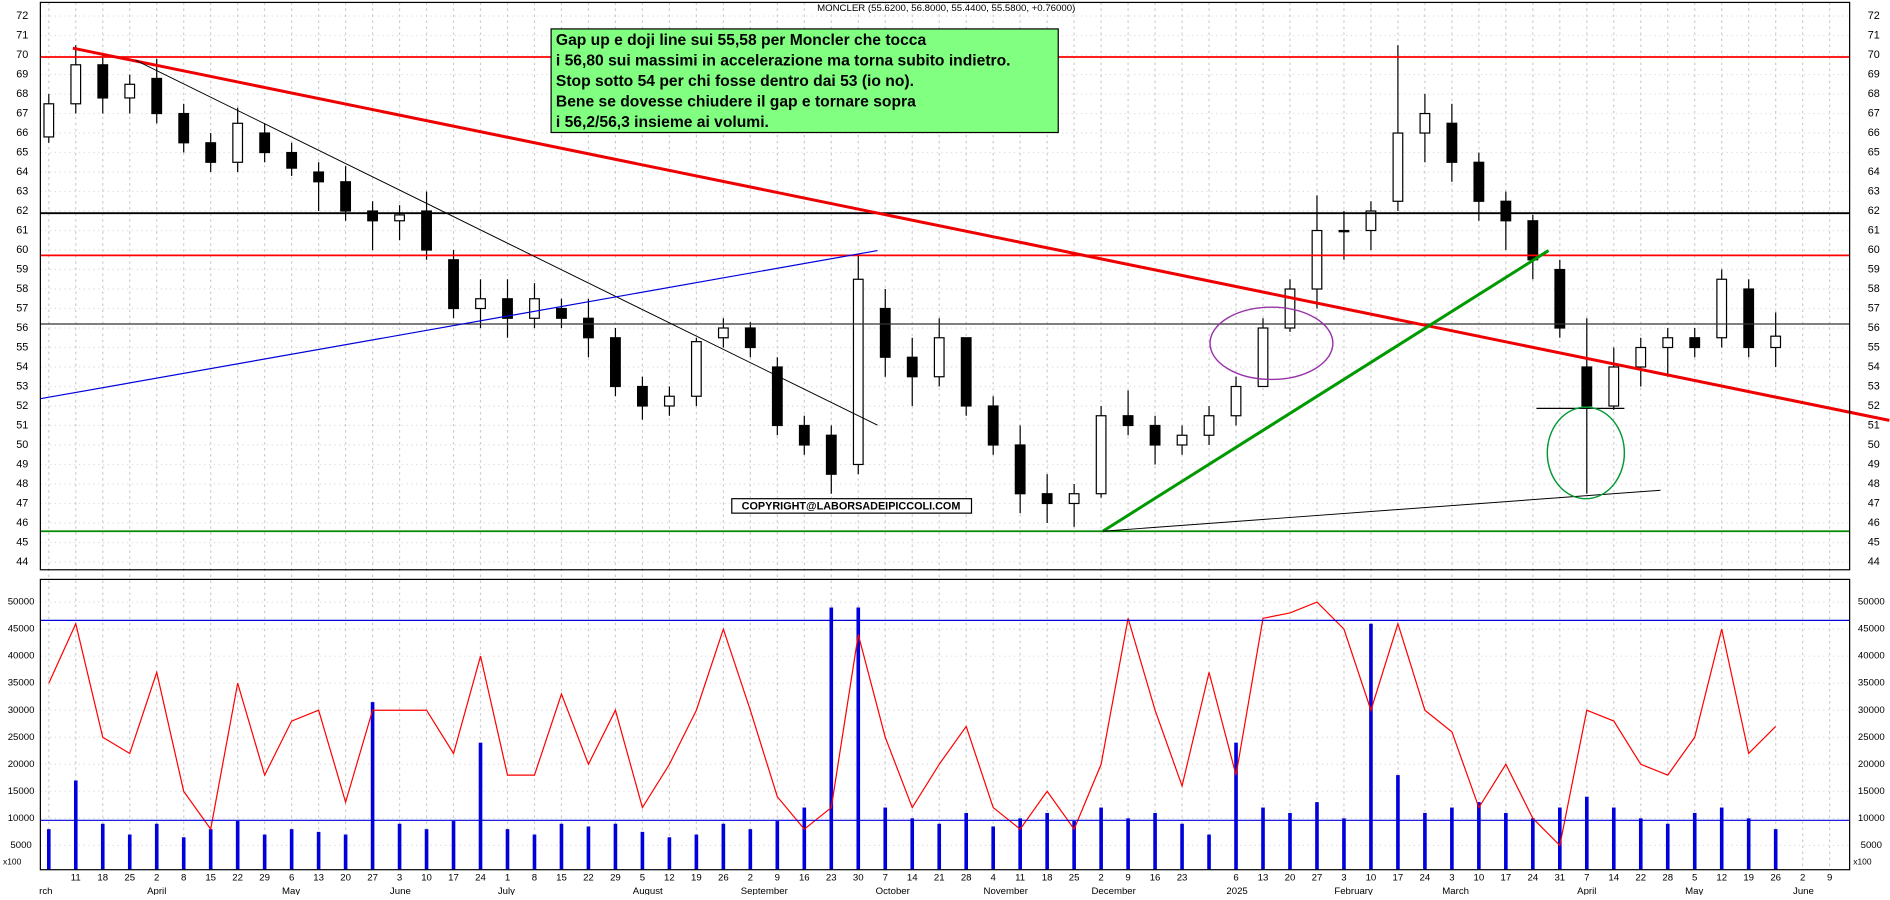 The height and width of the screenshot is (900, 1890). What do you see at coordinates (22, 308) in the screenshot?
I see `y-tick-label: 57` at bounding box center [22, 308].